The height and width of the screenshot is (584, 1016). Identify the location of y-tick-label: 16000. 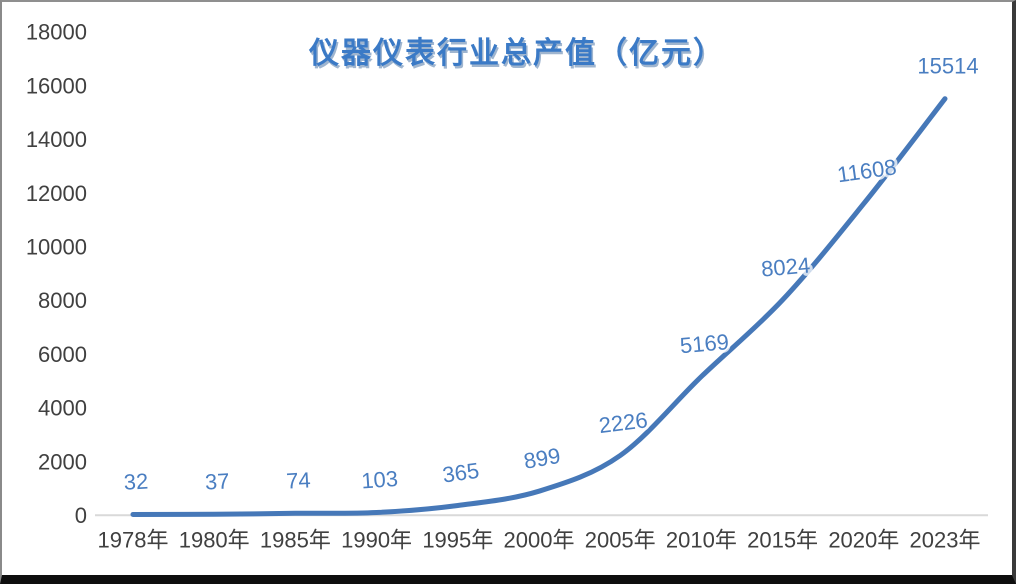
(56, 85).